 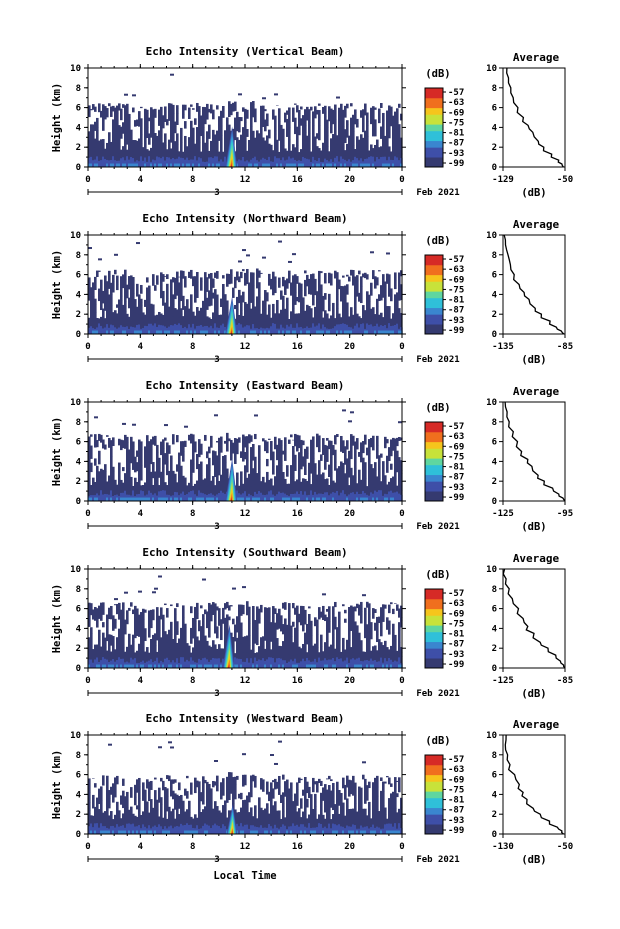 I want to click on colorbar-tick-label: -63, so click(x=456, y=270).